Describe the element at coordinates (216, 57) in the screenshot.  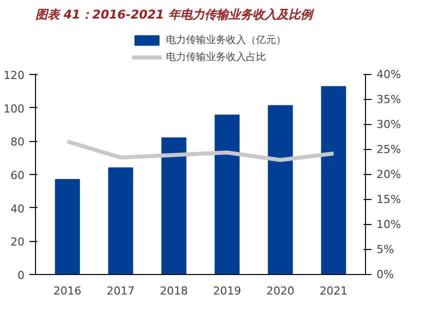
I see `legend-label: 电力传输业务收入占比` at that location.